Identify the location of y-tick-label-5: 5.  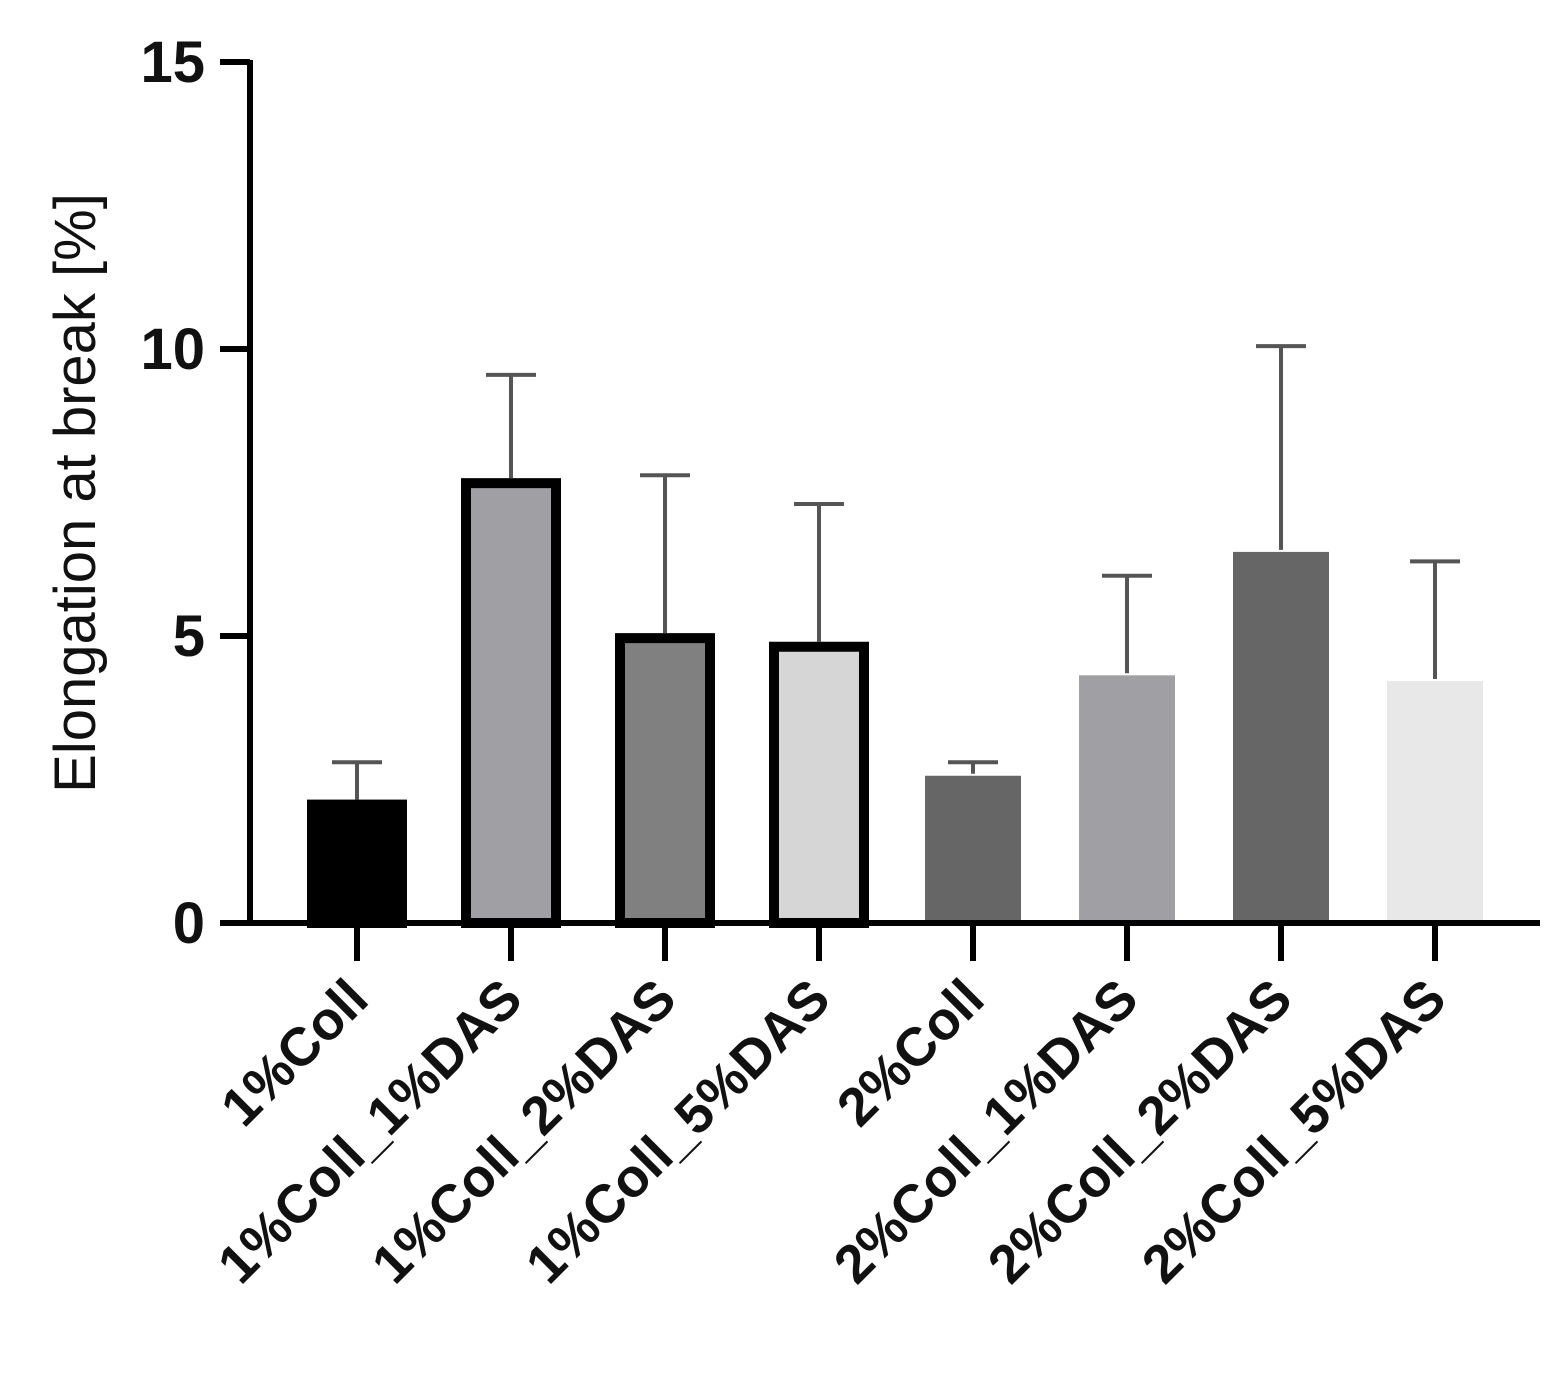
(189, 636).